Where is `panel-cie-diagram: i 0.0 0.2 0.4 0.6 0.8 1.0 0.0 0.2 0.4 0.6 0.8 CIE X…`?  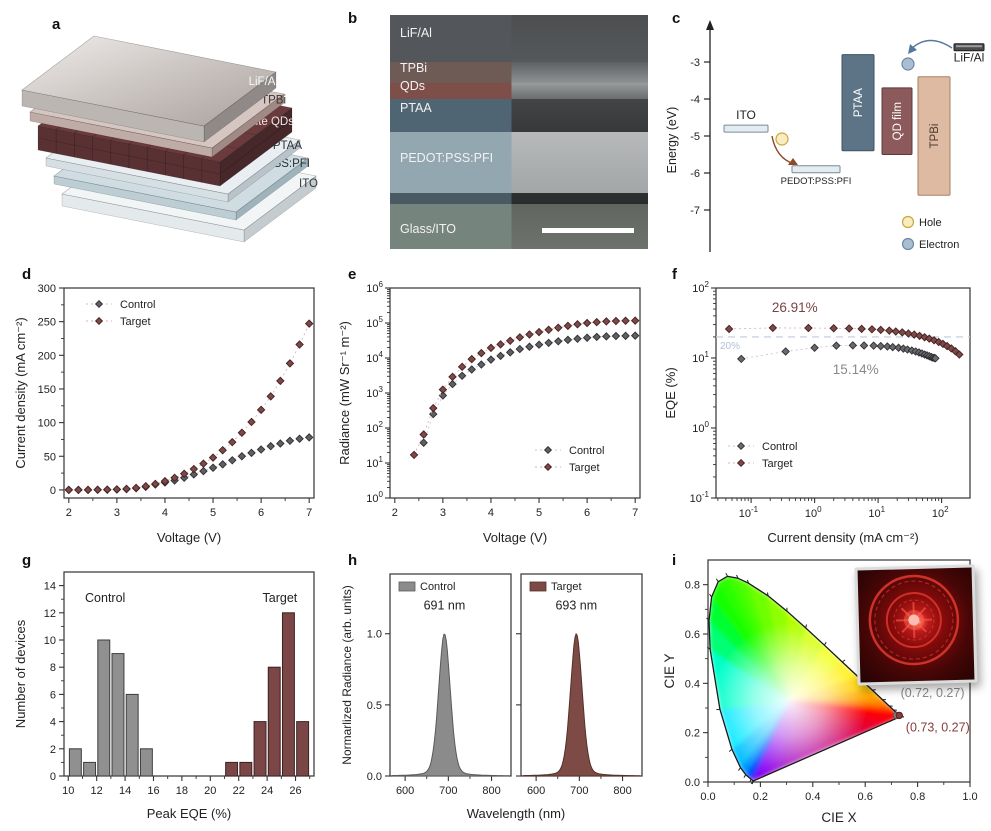
panel-cie-diagram: i 0.0 0.2 0.4 0.6 0.8 1.0 0.0 0.2 0.4 0.6 0.8 CIE X… is located at coordinates (823, 690).